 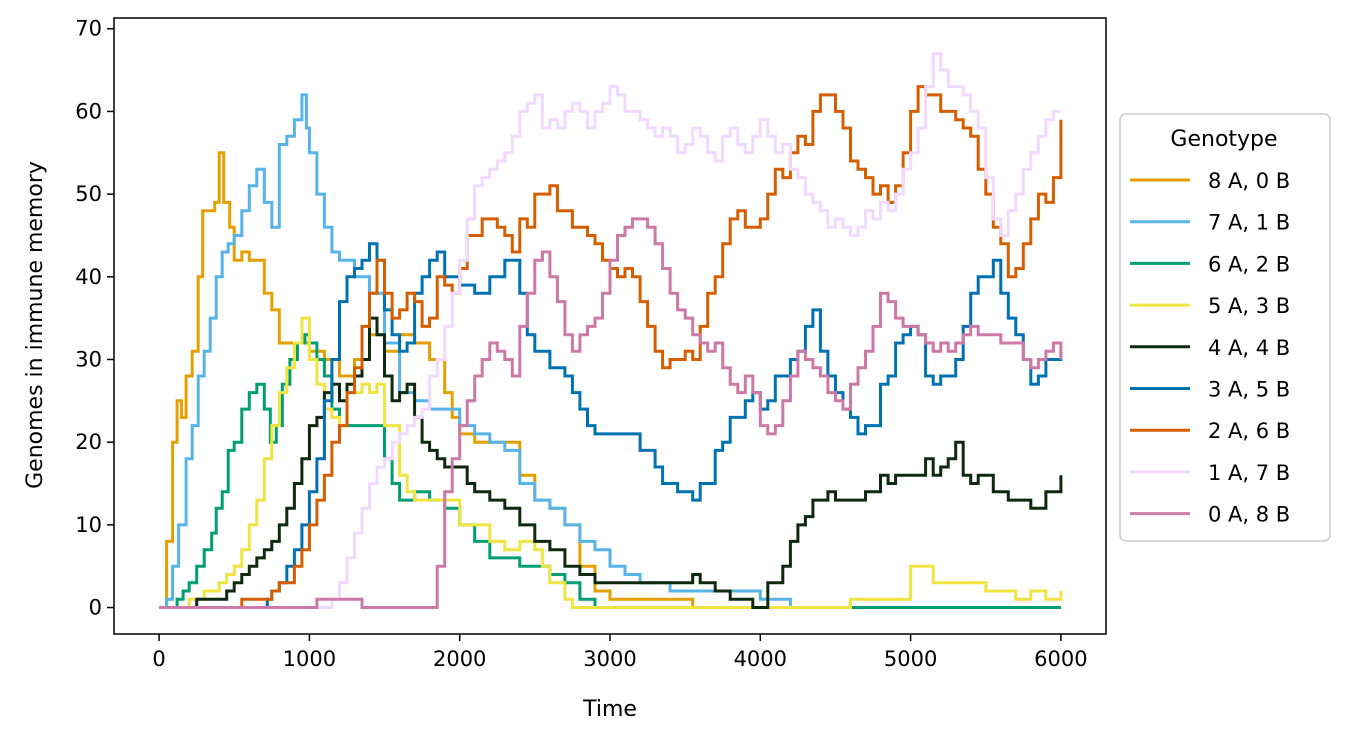 What do you see at coordinates (88, 111) in the screenshot?
I see `y-tick-label: 60` at bounding box center [88, 111].